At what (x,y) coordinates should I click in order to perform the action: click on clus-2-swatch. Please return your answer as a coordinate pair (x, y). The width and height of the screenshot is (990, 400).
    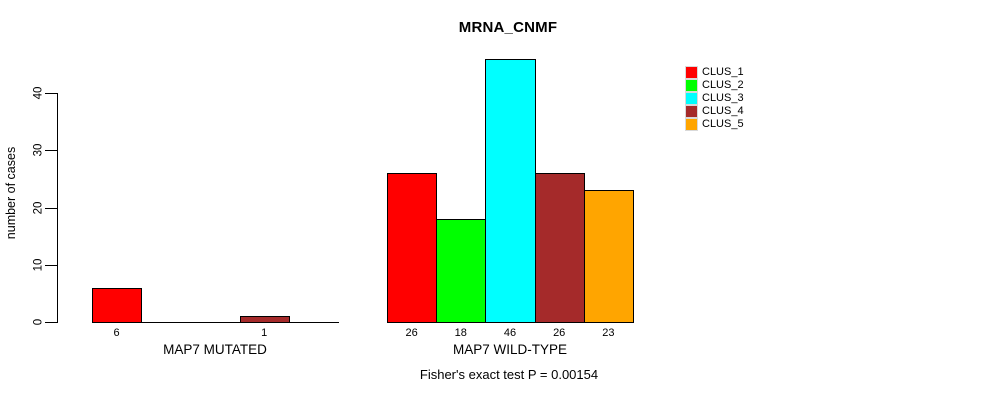
    Looking at the image, I should click on (691, 85).